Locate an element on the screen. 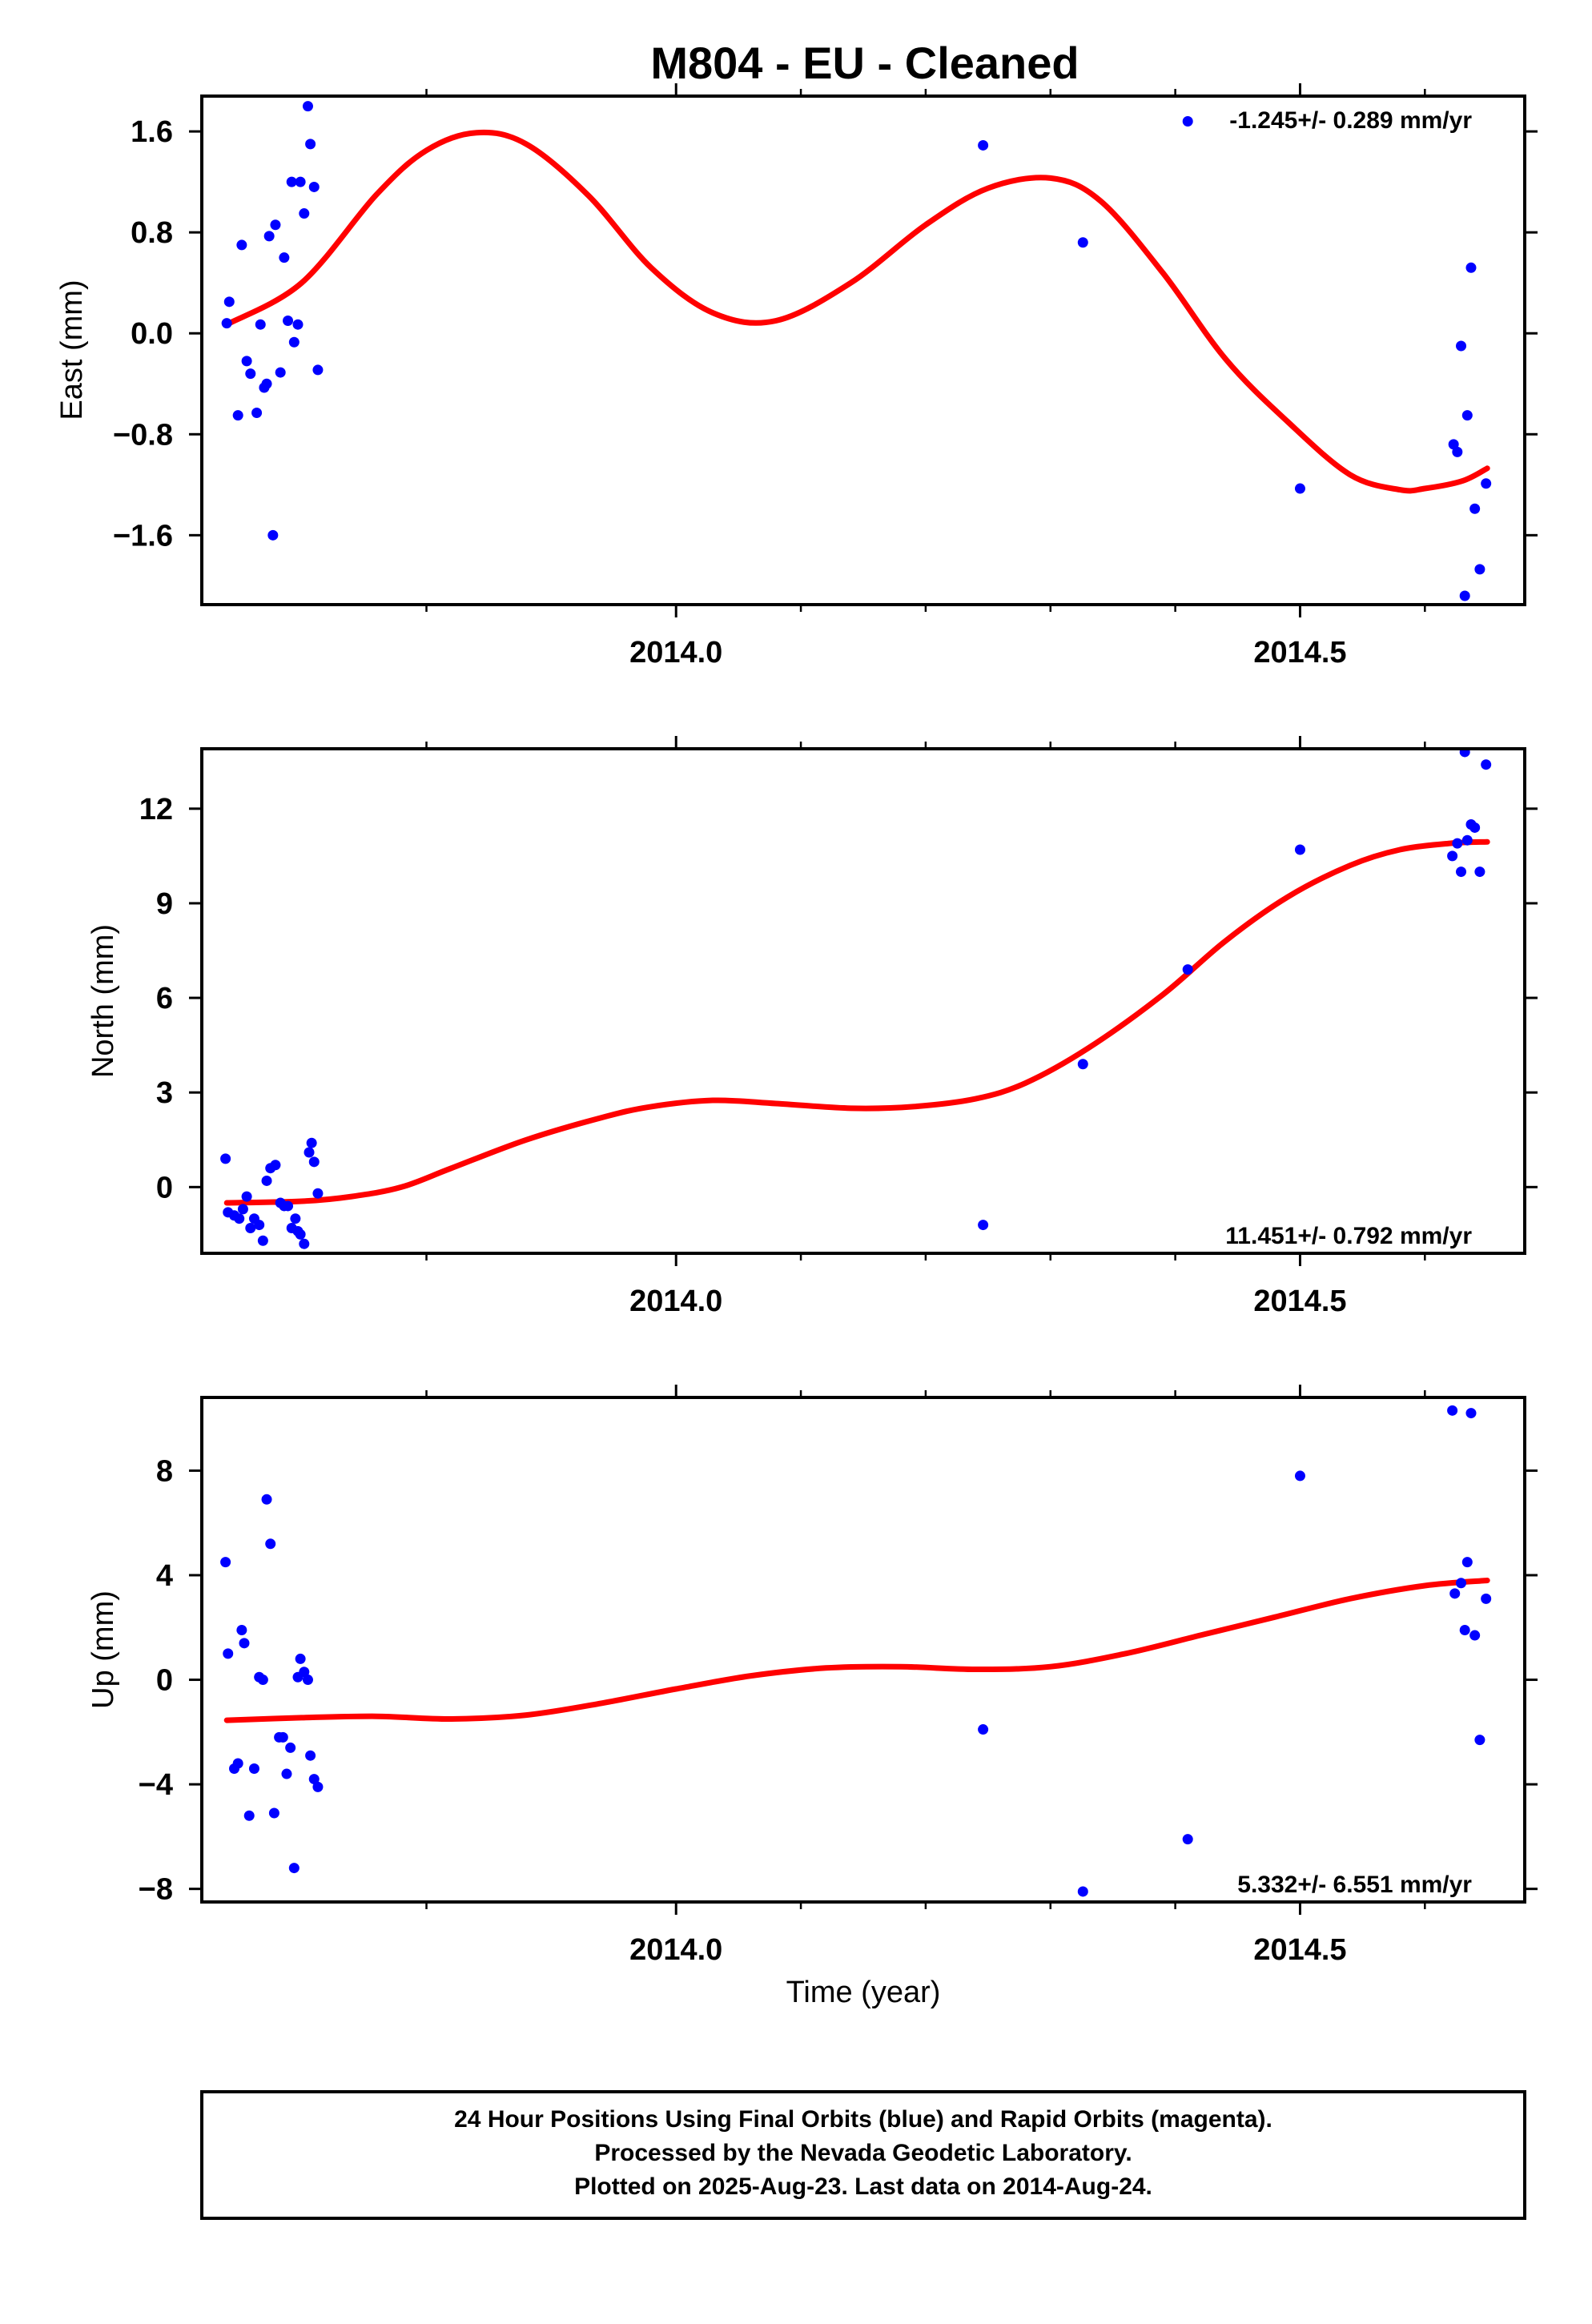 The height and width of the screenshot is (2324, 1592). chart-title: M804 - EU - Cleaned is located at coordinates (865, 63).